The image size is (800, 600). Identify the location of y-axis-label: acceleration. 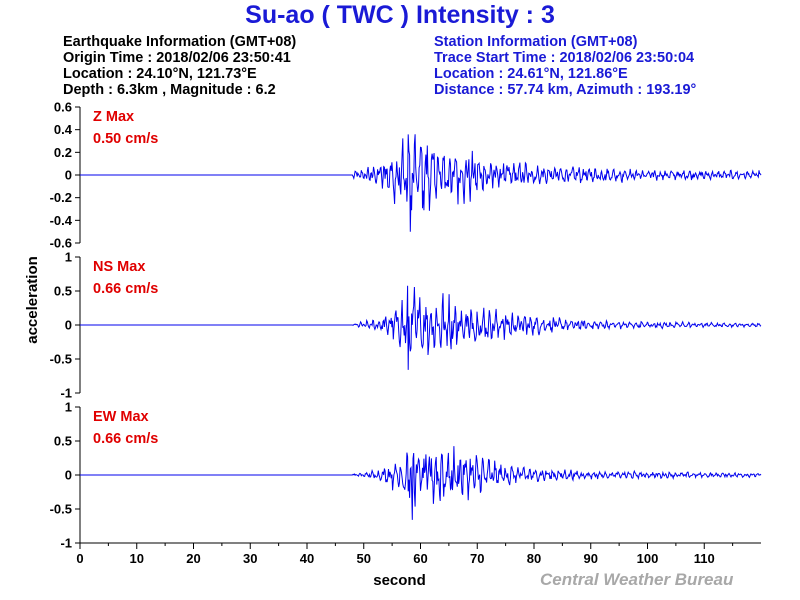
(32, 300).